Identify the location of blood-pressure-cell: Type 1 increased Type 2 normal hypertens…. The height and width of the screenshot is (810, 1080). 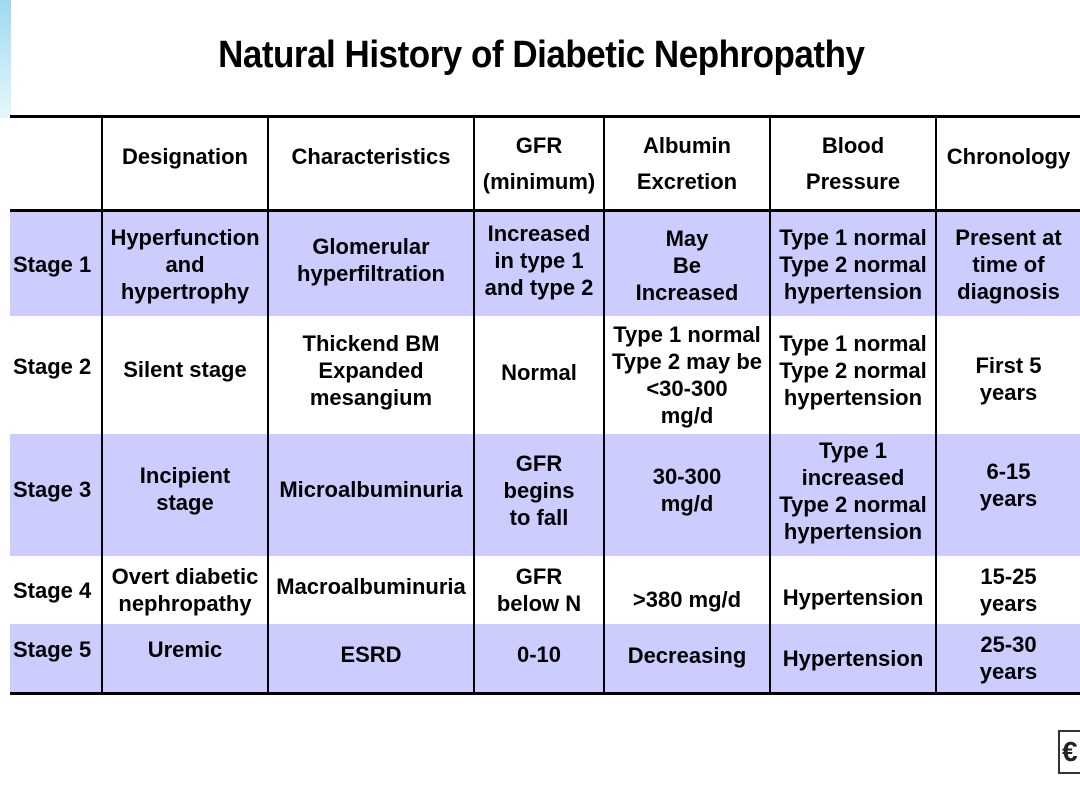
(853, 491).